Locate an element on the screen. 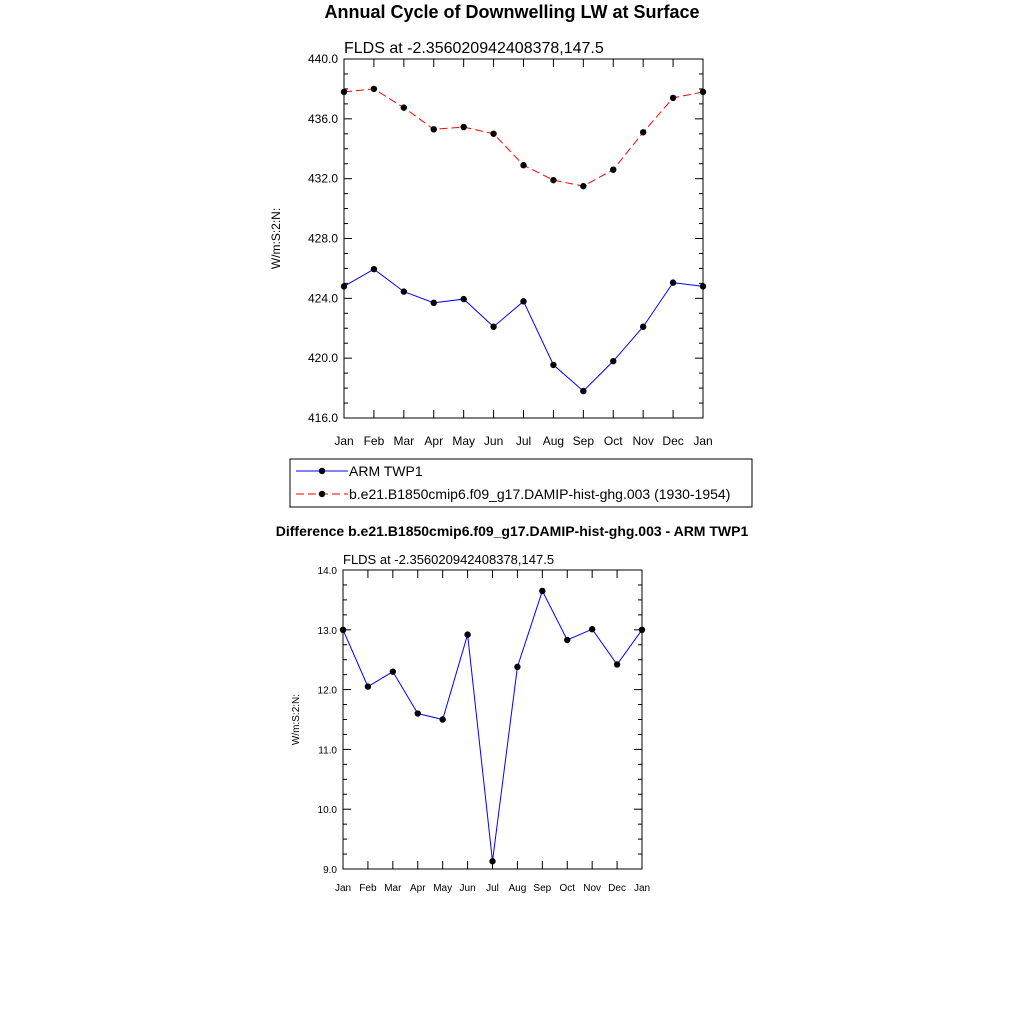 This screenshot has width=1024, height=1024. y-tick-label: 428.0 is located at coordinates (323, 239).